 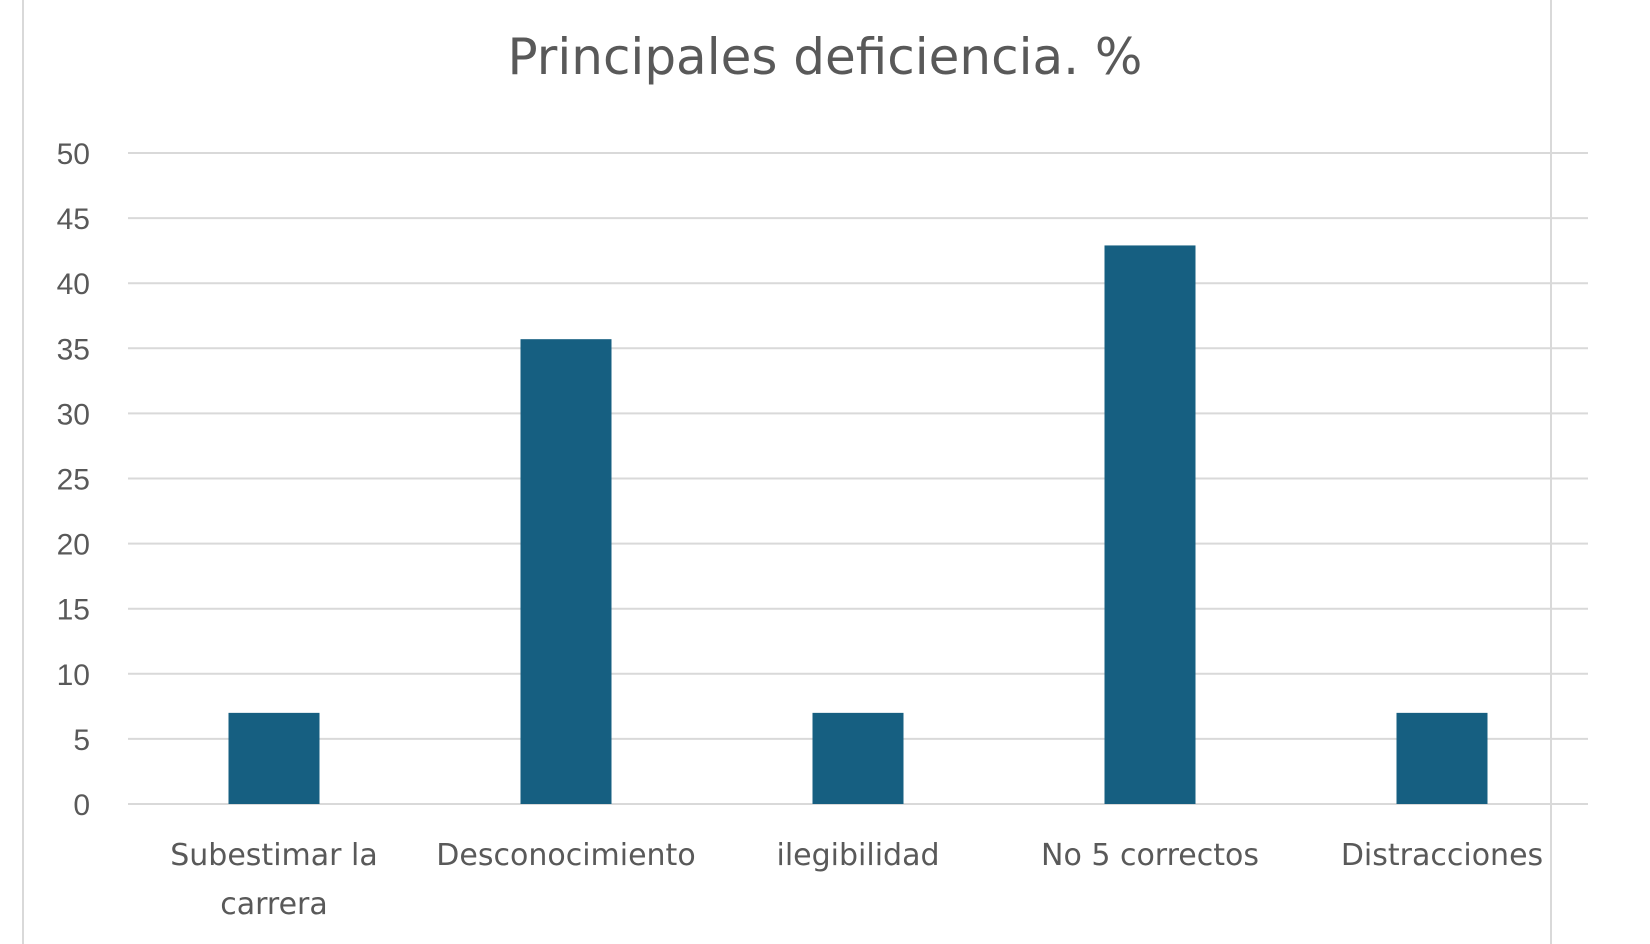 I want to click on y-axis-ticks: 0 5 10 15 20 25 30 35 40 45 50, so click(x=73, y=480).